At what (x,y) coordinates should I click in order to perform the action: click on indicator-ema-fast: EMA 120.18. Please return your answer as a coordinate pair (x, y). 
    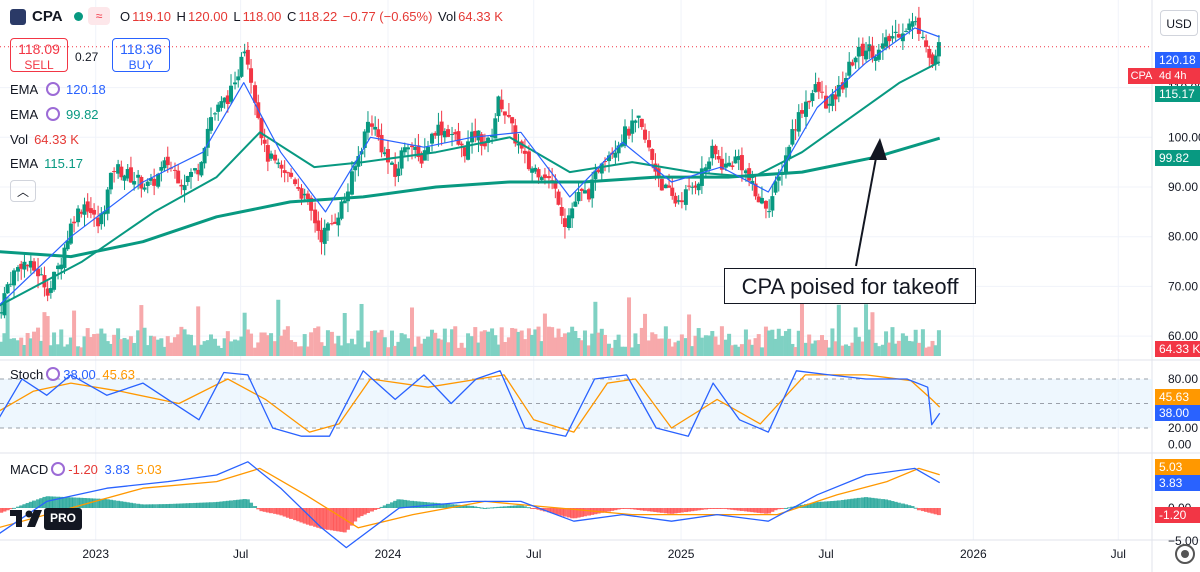
    Looking at the image, I should click on (58, 89).